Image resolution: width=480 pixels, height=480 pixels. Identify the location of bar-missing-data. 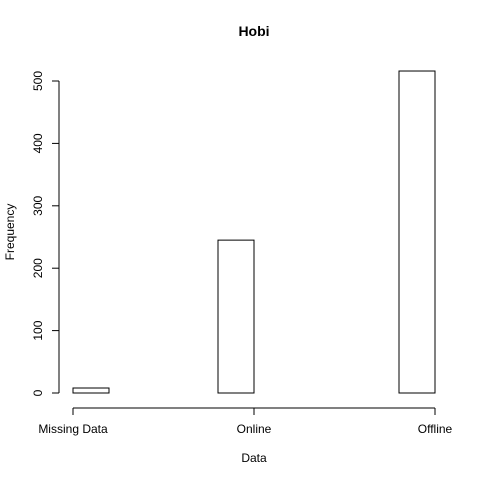
(91, 390).